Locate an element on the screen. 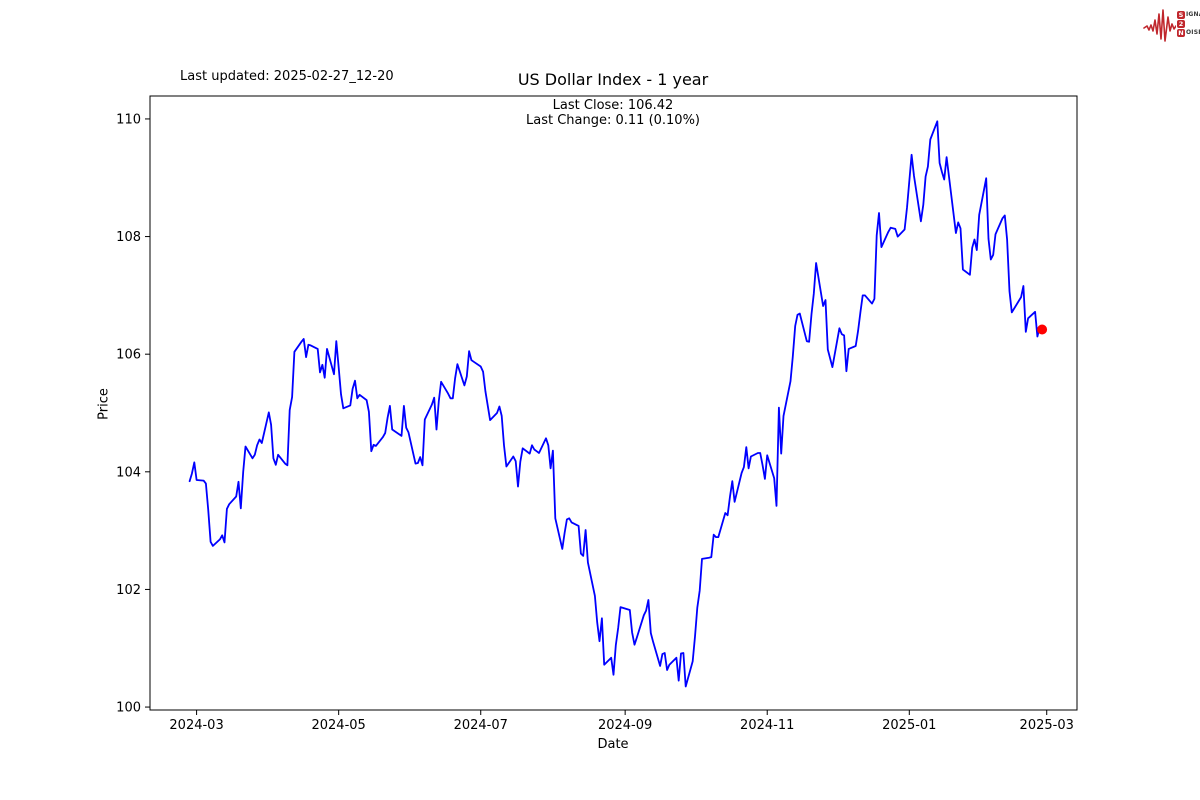  y-tick-label: 104 is located at coordinates (128, 472).